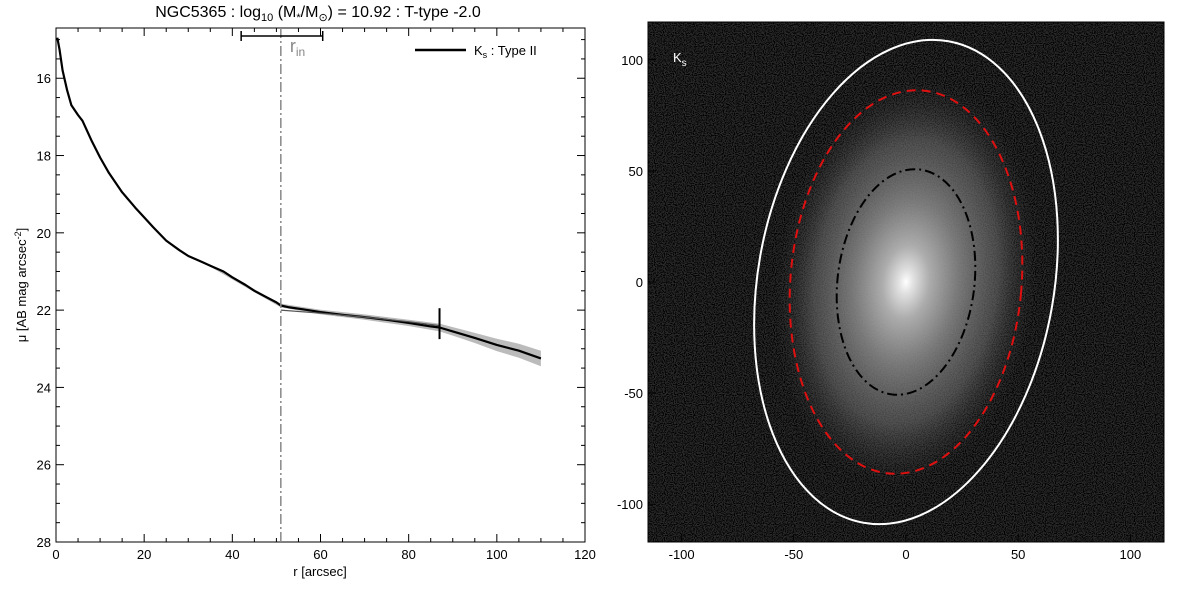 This screenshot has width=1181, height=590. I want to click on image-x-tick-label: -50, so click(793, 554).